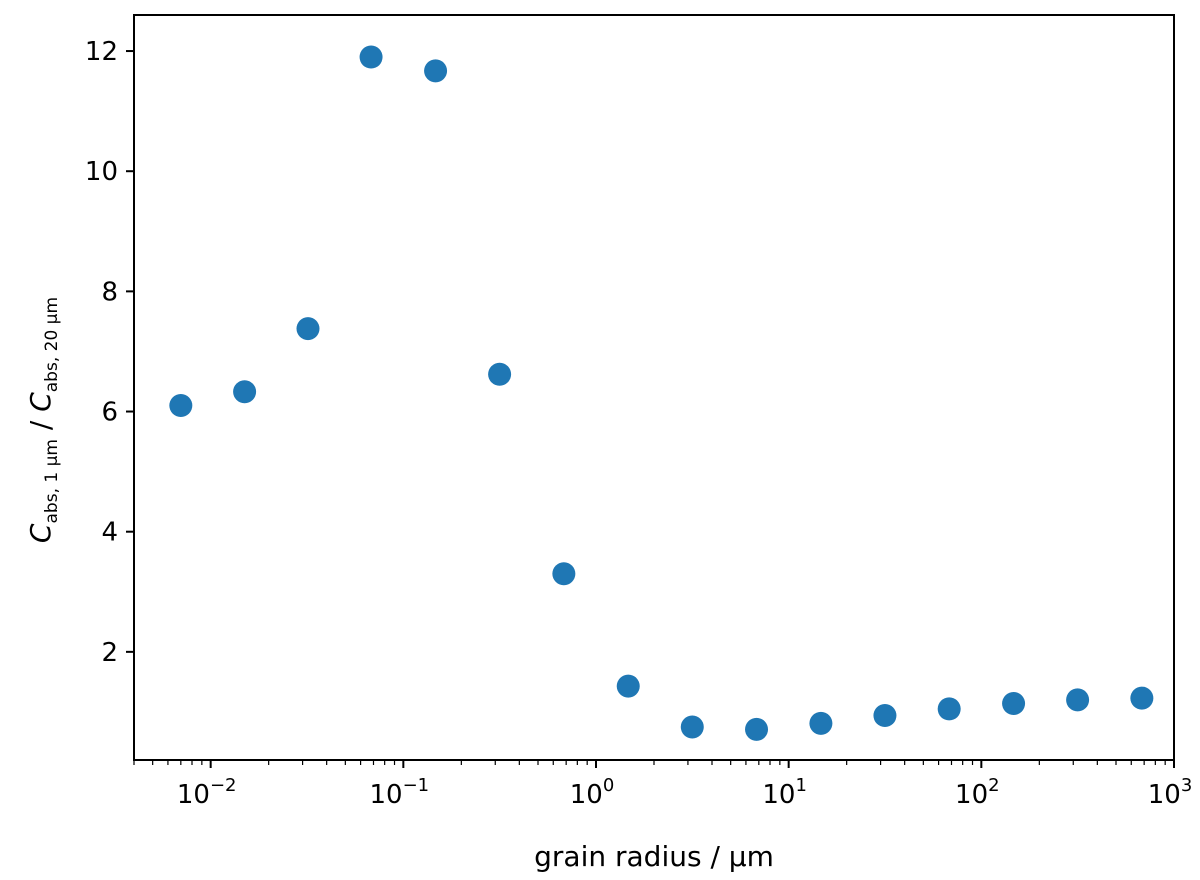 This screenshot has height=880, width=1200. What do you see at coordinates (52, 344) in the screenshot?
I see `y-label-sub2: abs, 20 μm` at bounding box center [52, 344].